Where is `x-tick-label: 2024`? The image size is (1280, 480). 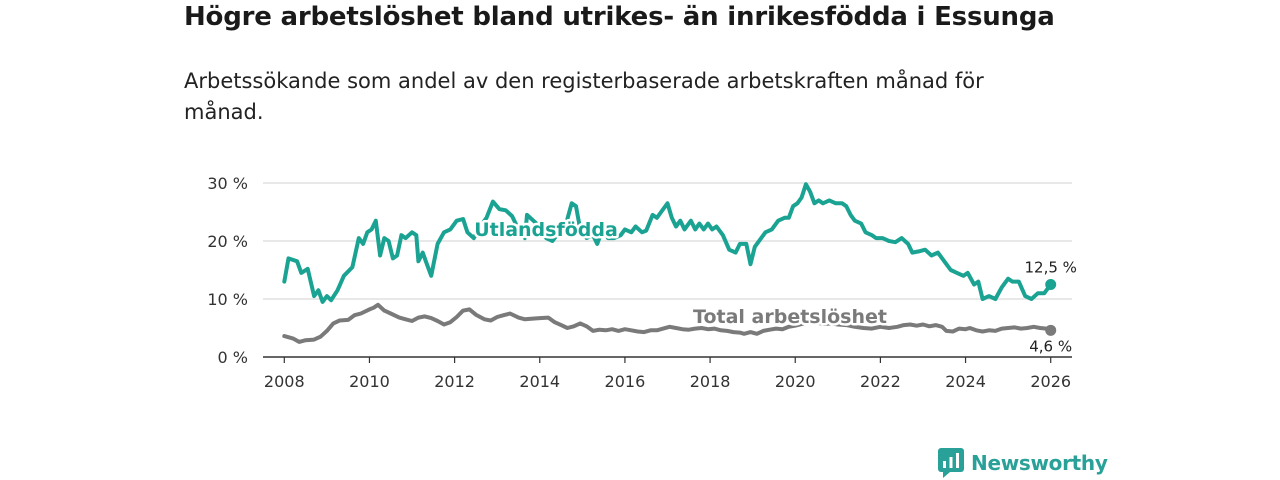
x-tick-label: 2024 is located at coordinates (965, 381).